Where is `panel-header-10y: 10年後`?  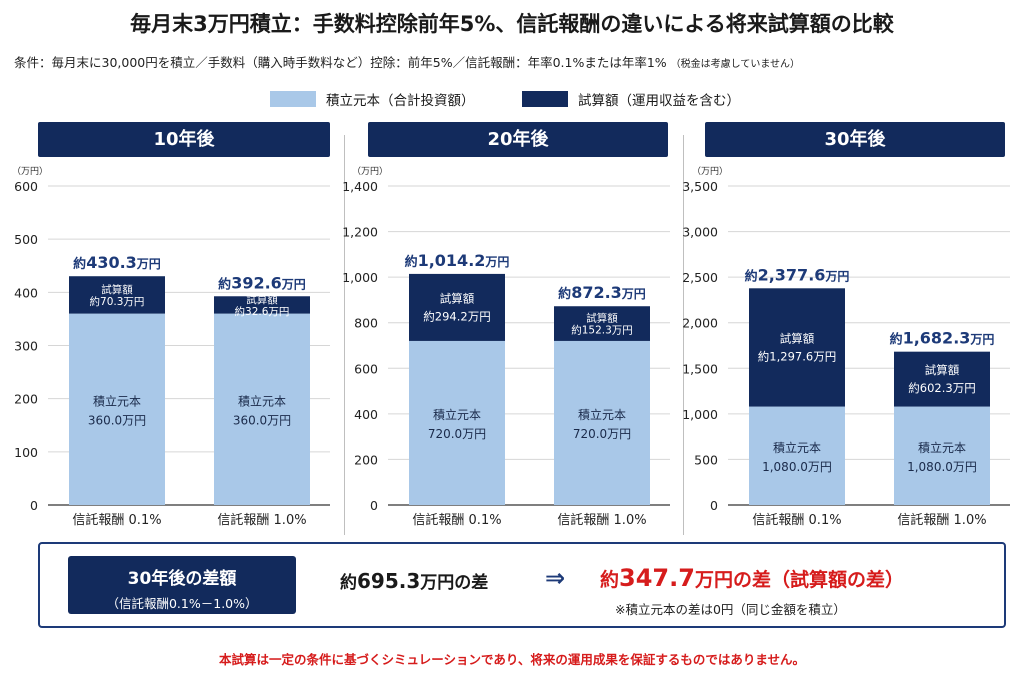 panel-header-10y: 10年後 is located at coordinates (184, 139).